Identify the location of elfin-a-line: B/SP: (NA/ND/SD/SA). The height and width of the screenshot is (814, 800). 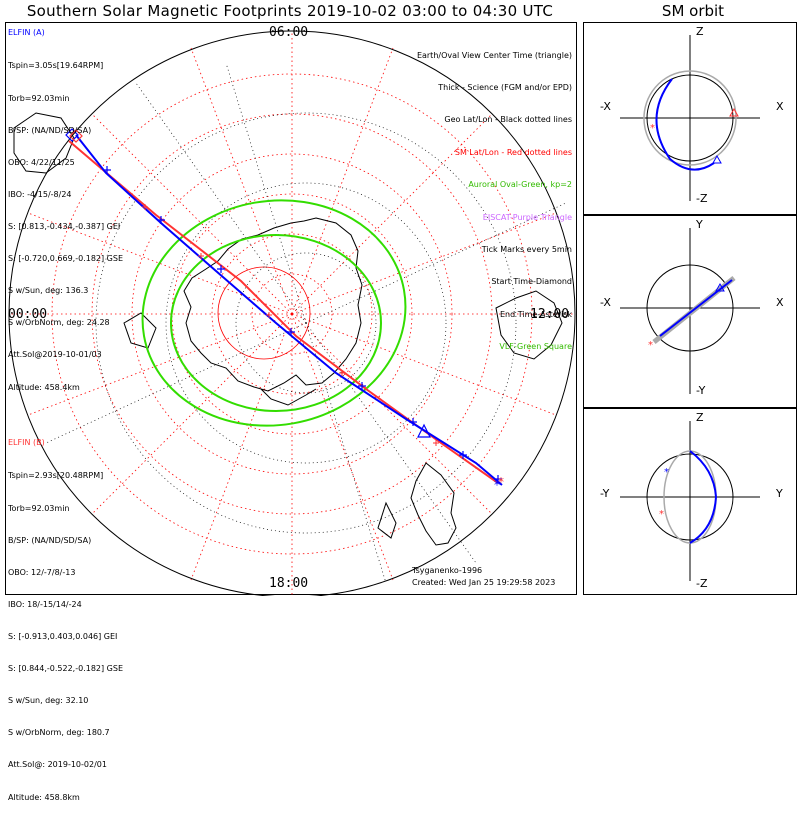
(50, 130).